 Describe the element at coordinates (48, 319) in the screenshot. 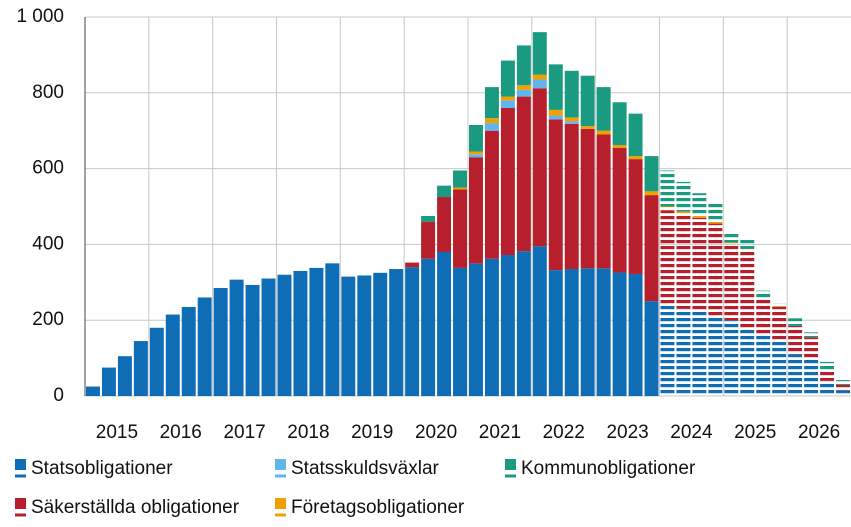

I see `y-tick-label: 200` at that location.